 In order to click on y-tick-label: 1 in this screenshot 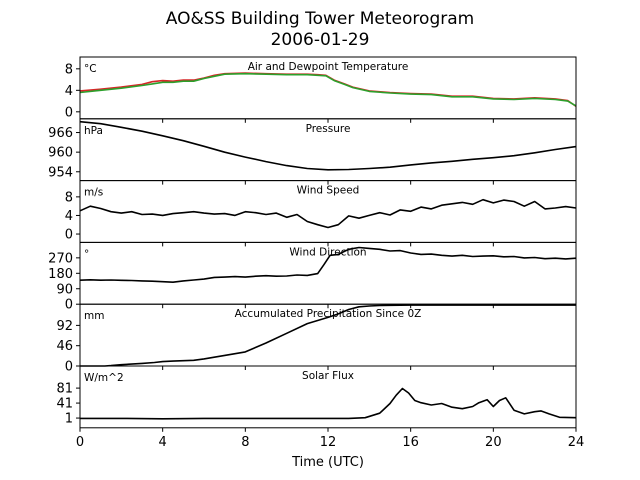, I will do `click(69, 419)`.